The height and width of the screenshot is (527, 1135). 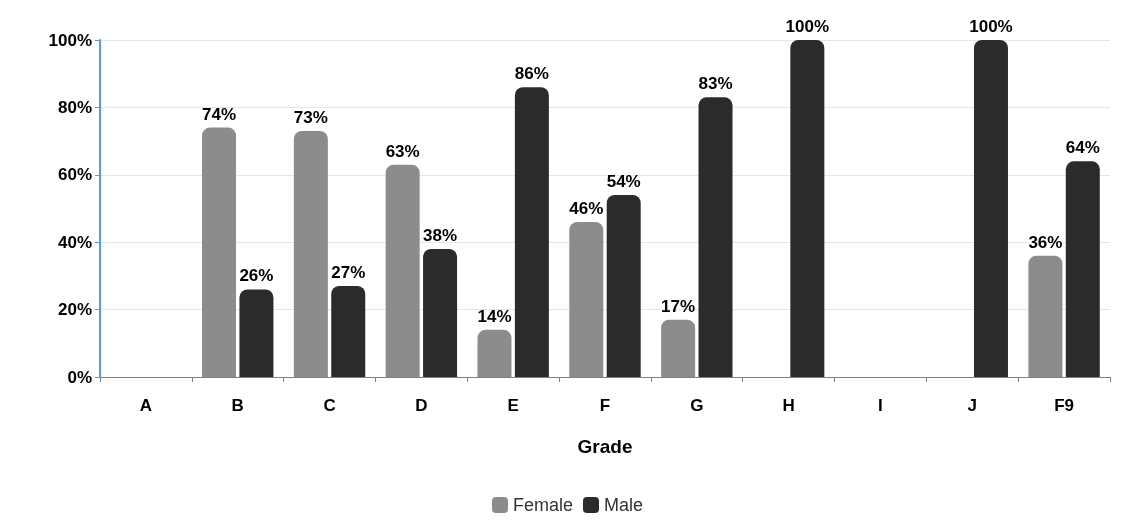 I want to click on data-label: 83%, so click(x=715, y=84).